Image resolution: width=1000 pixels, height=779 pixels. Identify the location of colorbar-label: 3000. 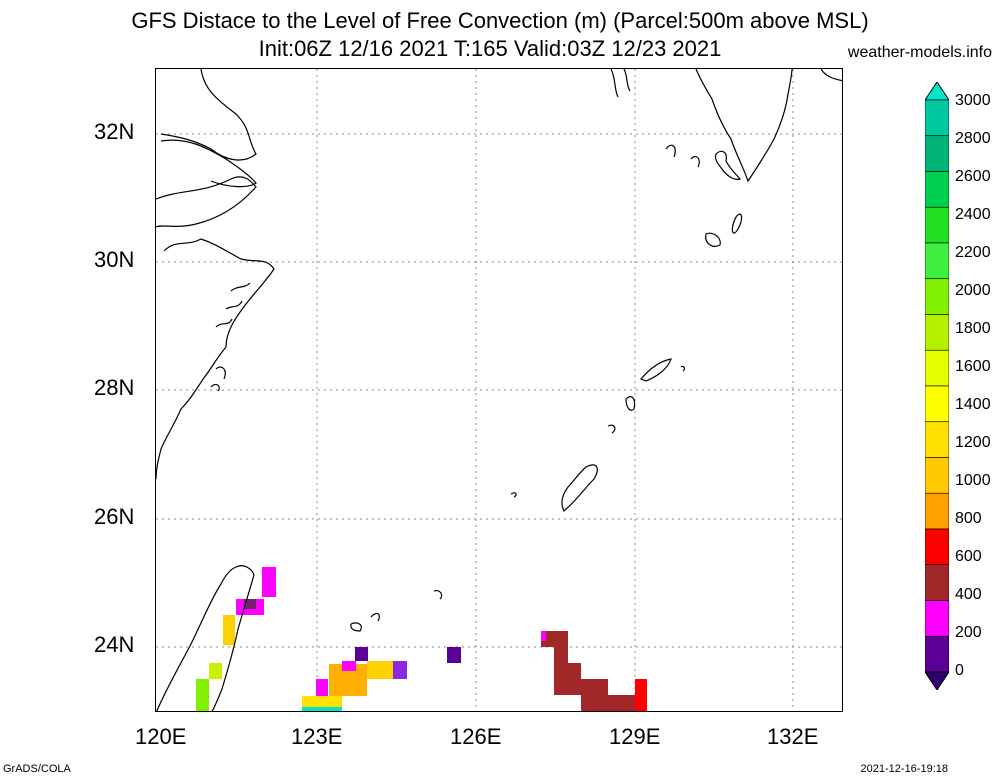
(973, 100).